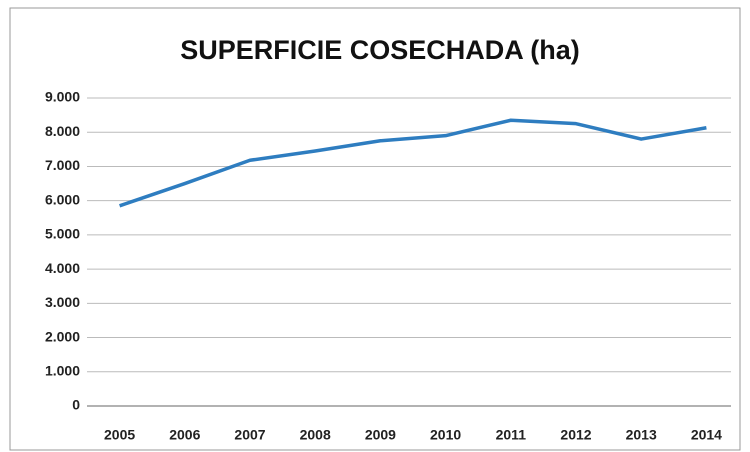 This screenshot has height=452, width=750. I want to click on y-tick-label: 6.000, so click(62, 199).